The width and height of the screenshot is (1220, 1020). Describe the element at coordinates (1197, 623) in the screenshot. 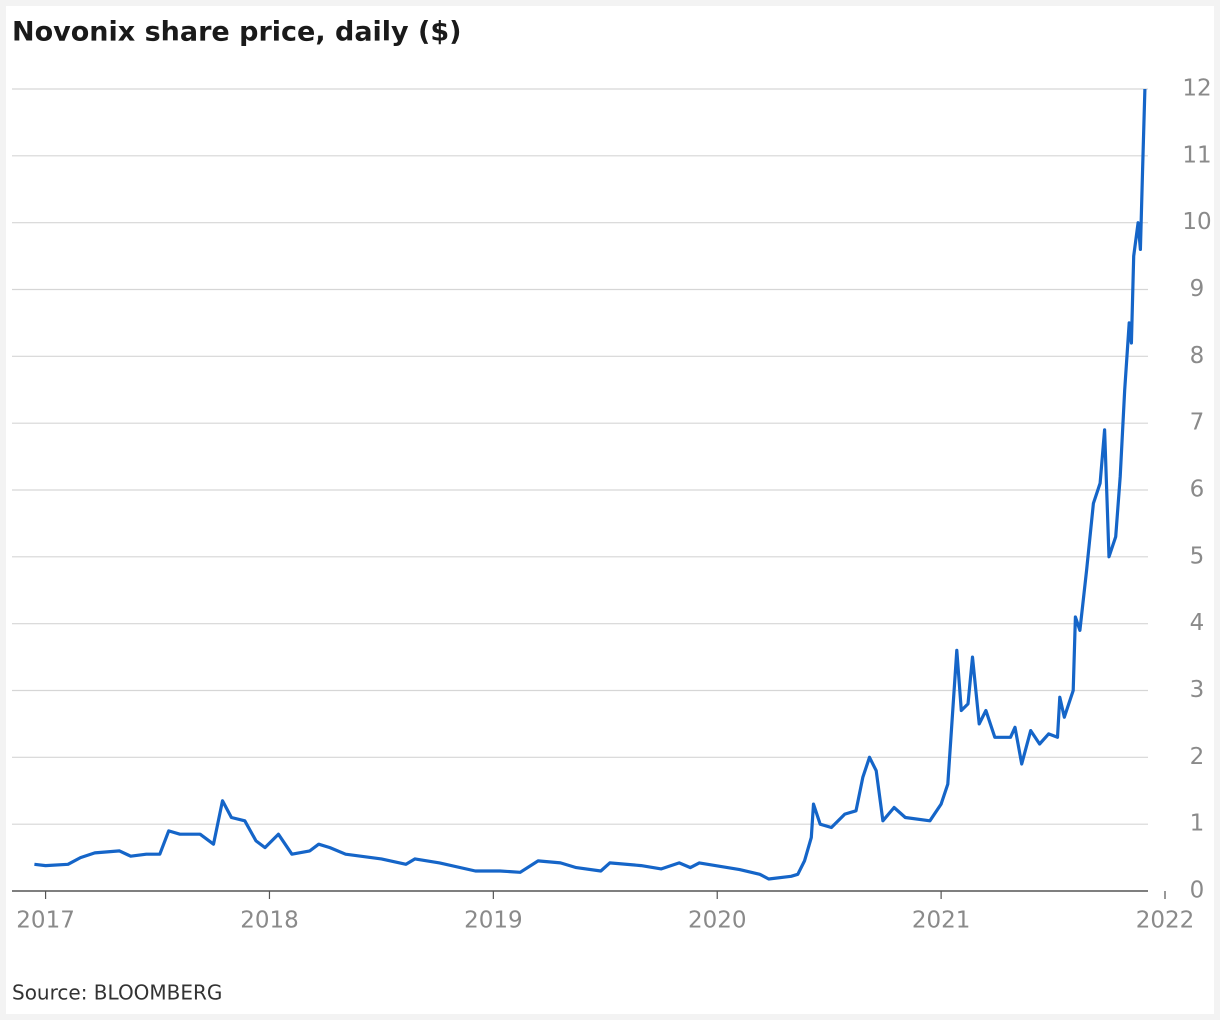

I see `y-tick-label: 4` at that location.